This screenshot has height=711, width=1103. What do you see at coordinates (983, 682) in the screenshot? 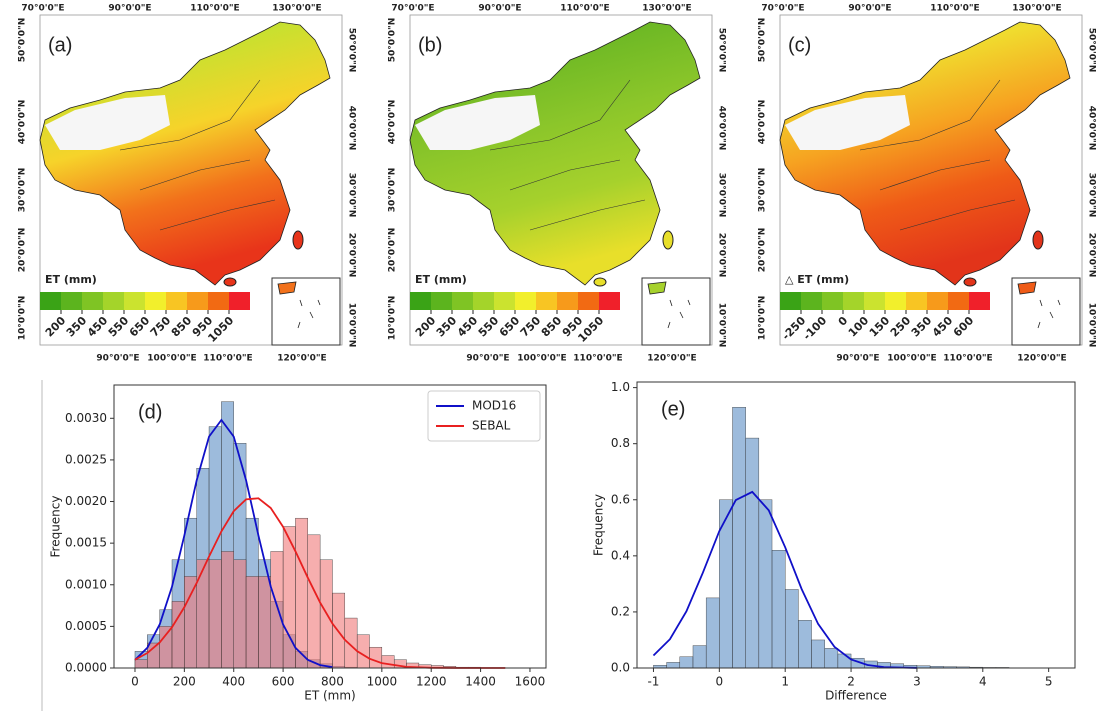
I see `x-tick-label: 4` at bounding box center [983, 682].